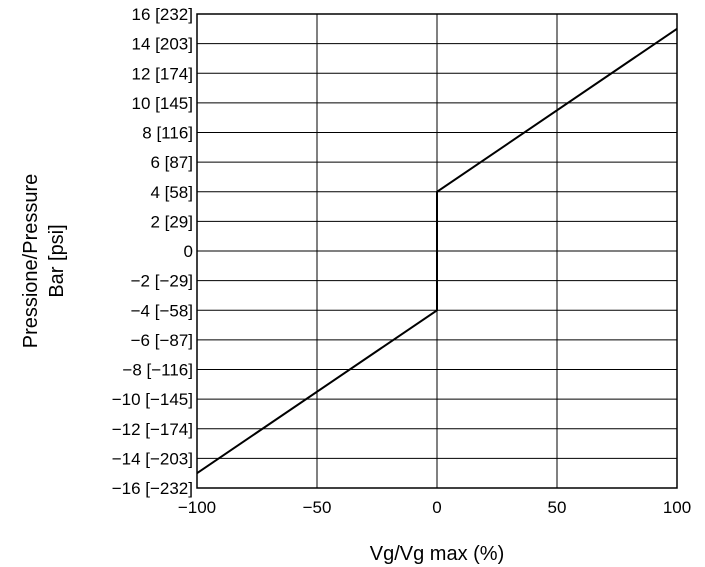 This screenshot has height=567, width=705. I want to click on y-tick-label: 0, so click(188, 251).